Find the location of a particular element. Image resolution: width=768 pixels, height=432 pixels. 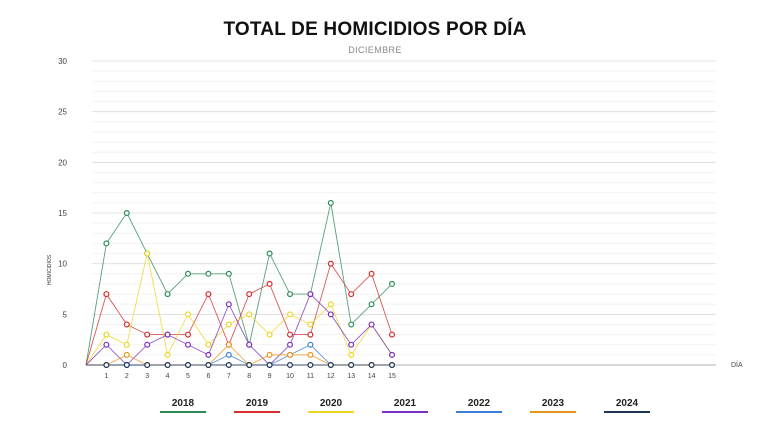

y-tick-label: 0 is located at coordinates (65, 365).